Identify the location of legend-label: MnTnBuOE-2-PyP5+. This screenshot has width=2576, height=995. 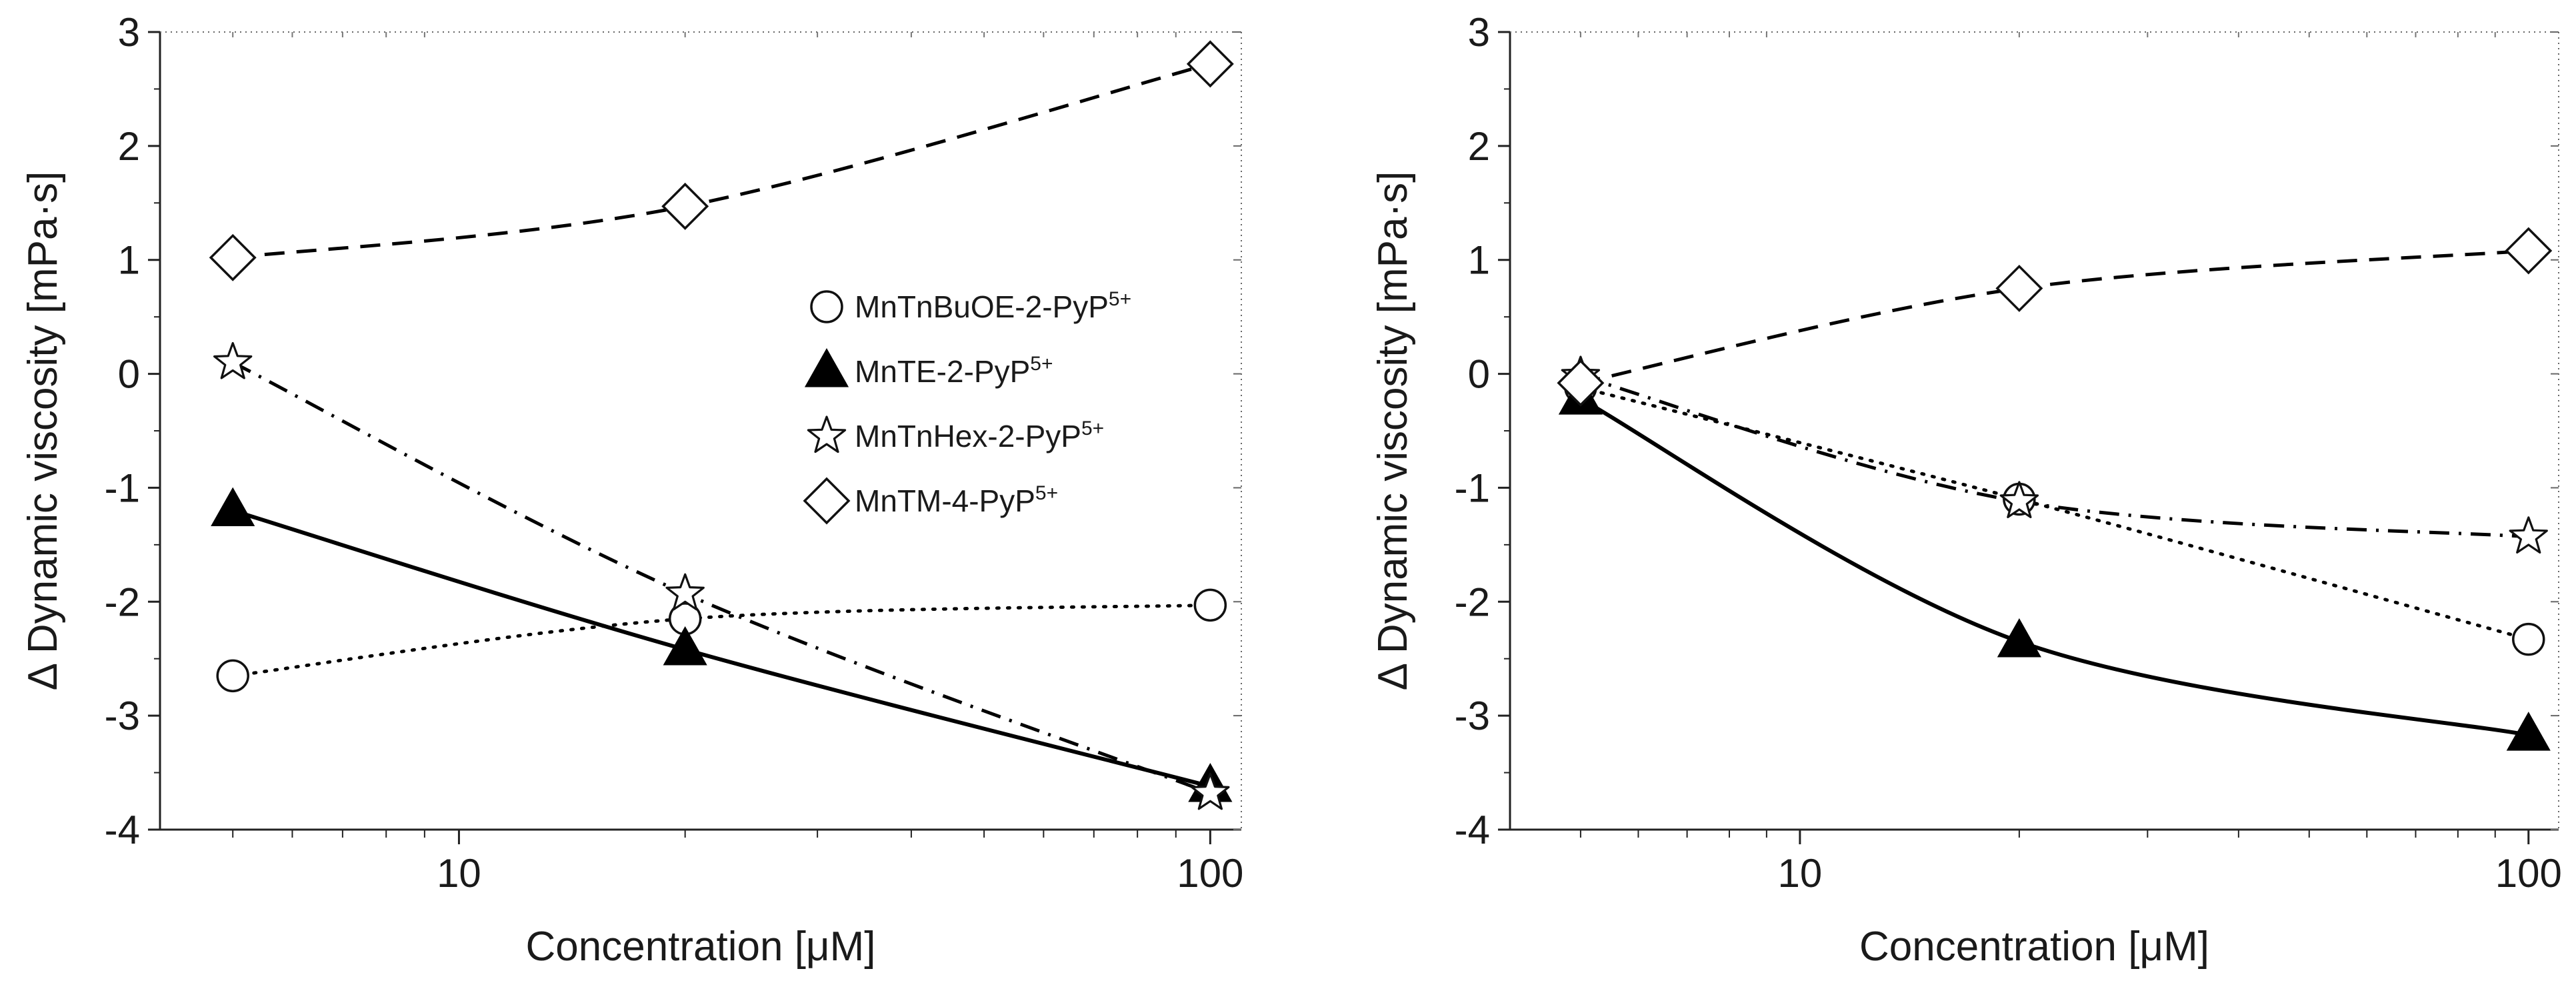
(993, 306).